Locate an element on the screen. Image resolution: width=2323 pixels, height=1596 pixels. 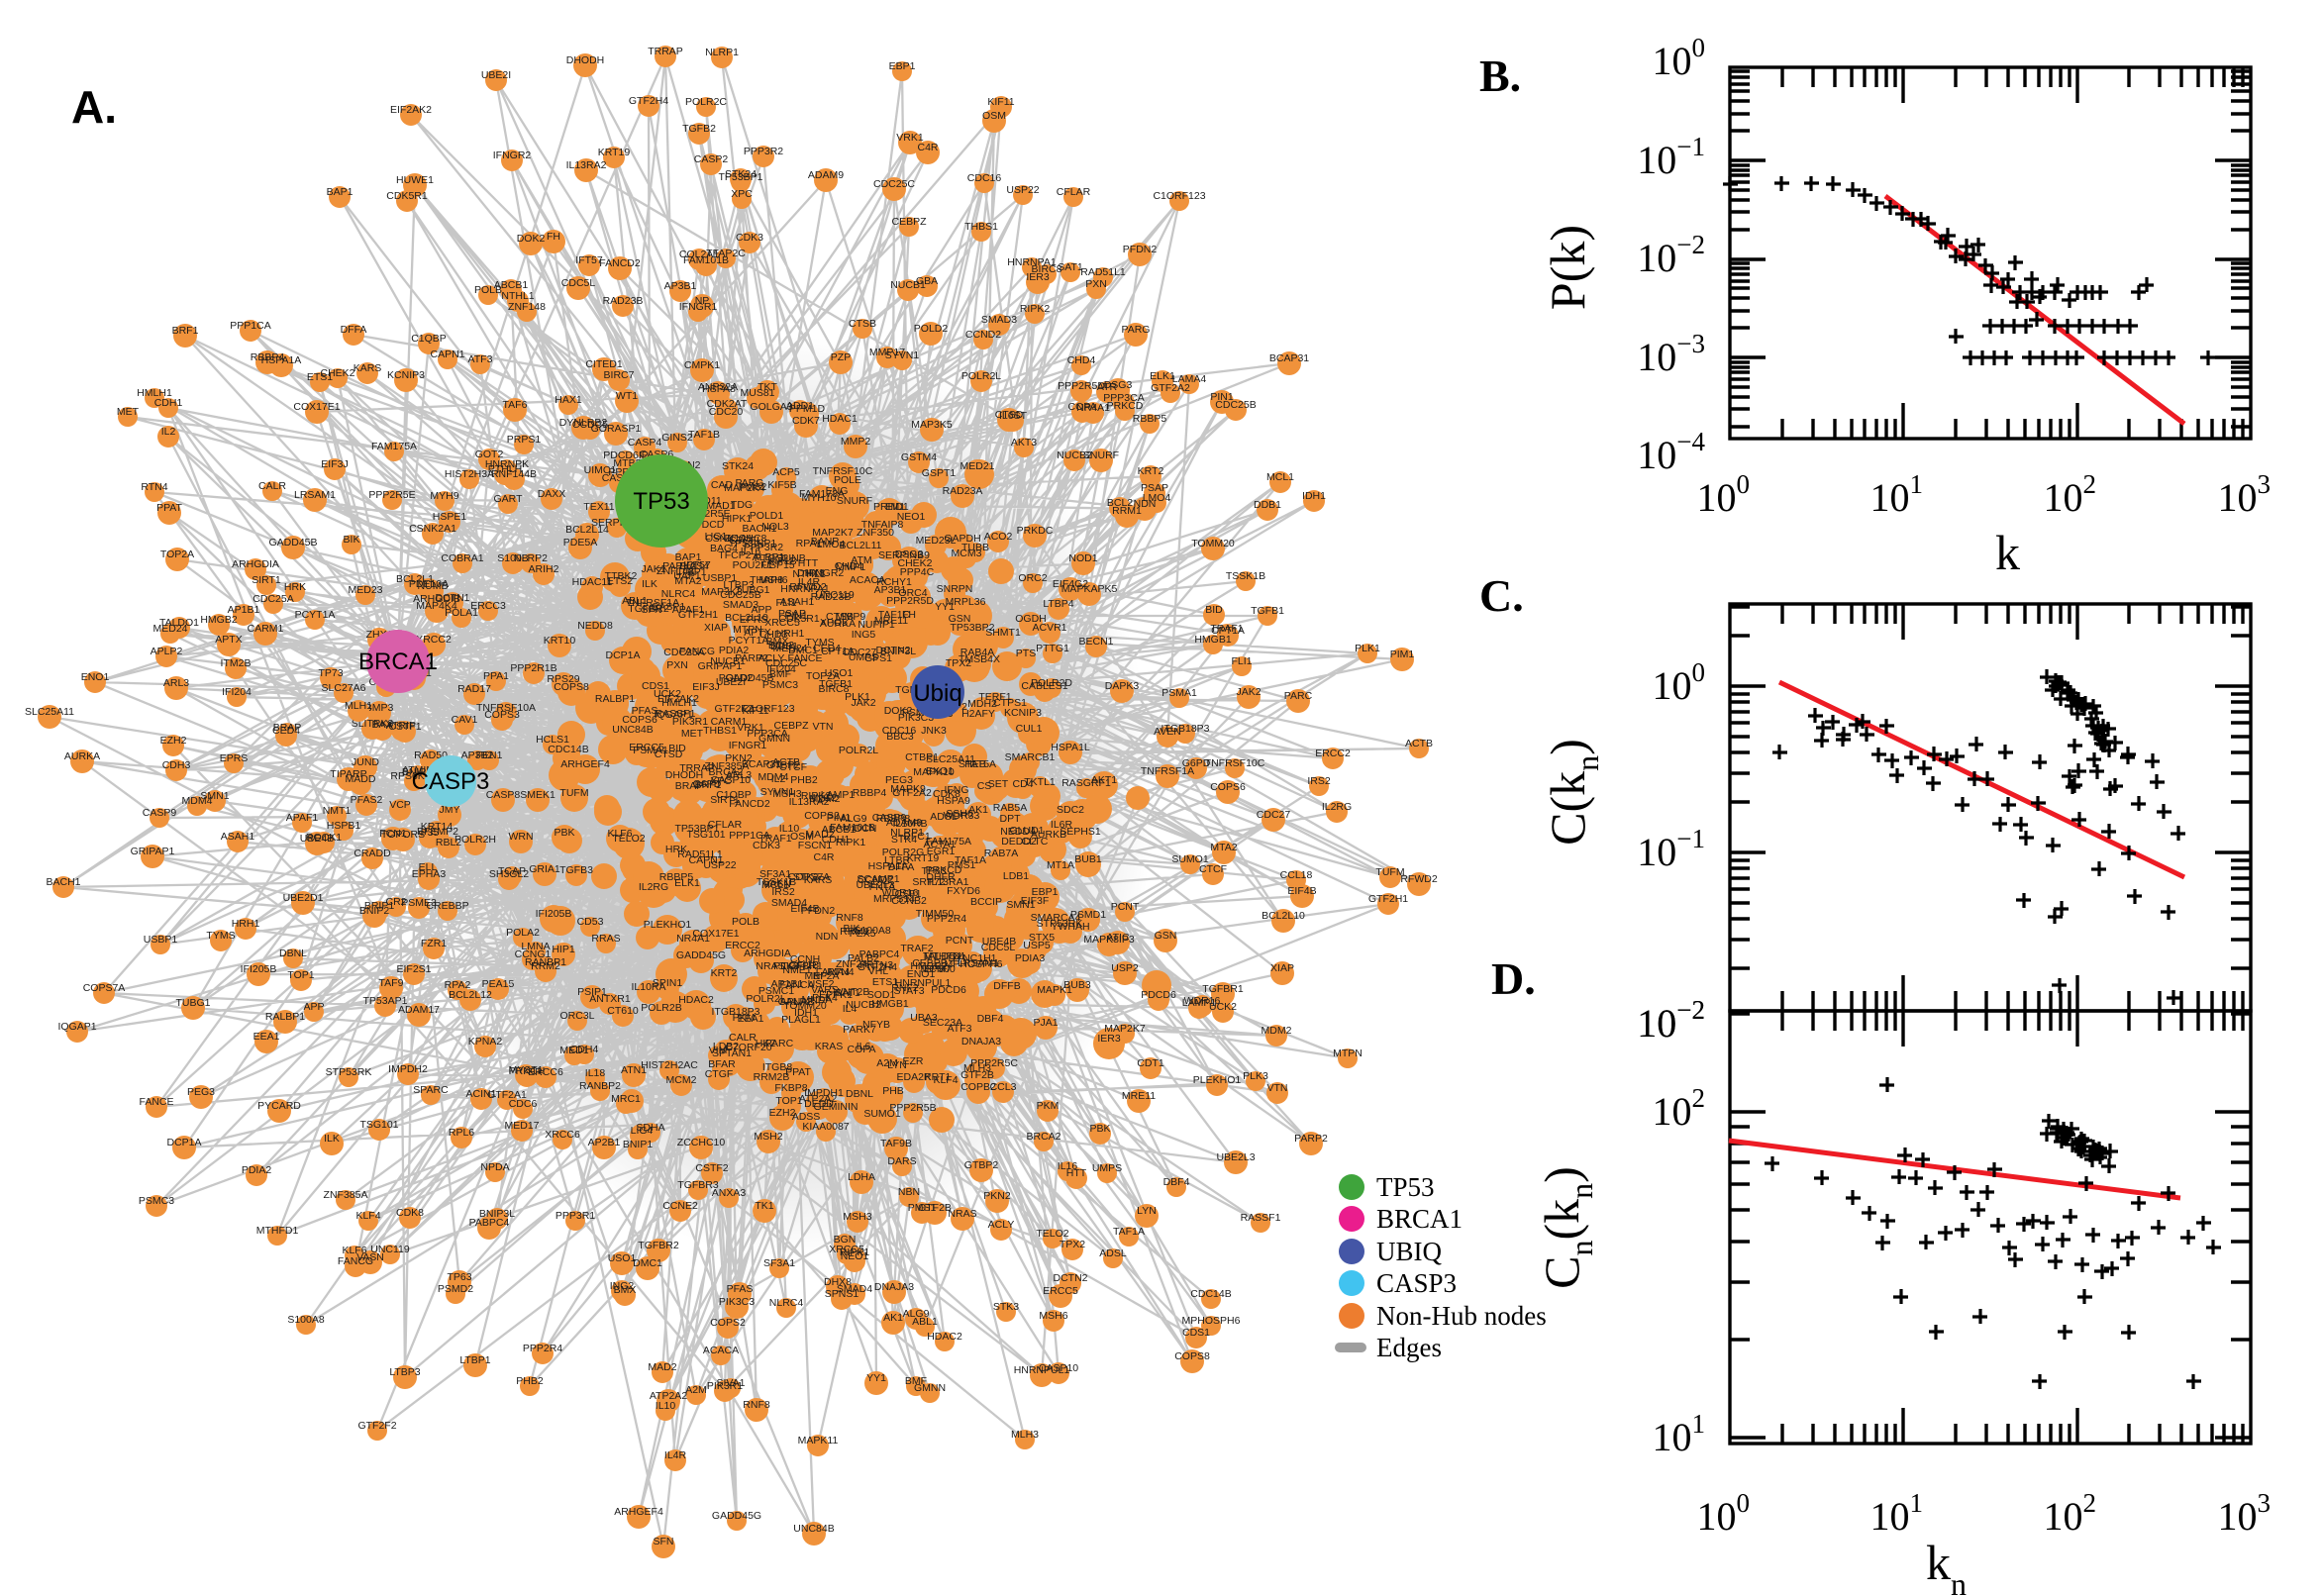
svg-text: CDC27 is located at coordinates (1274, 815).